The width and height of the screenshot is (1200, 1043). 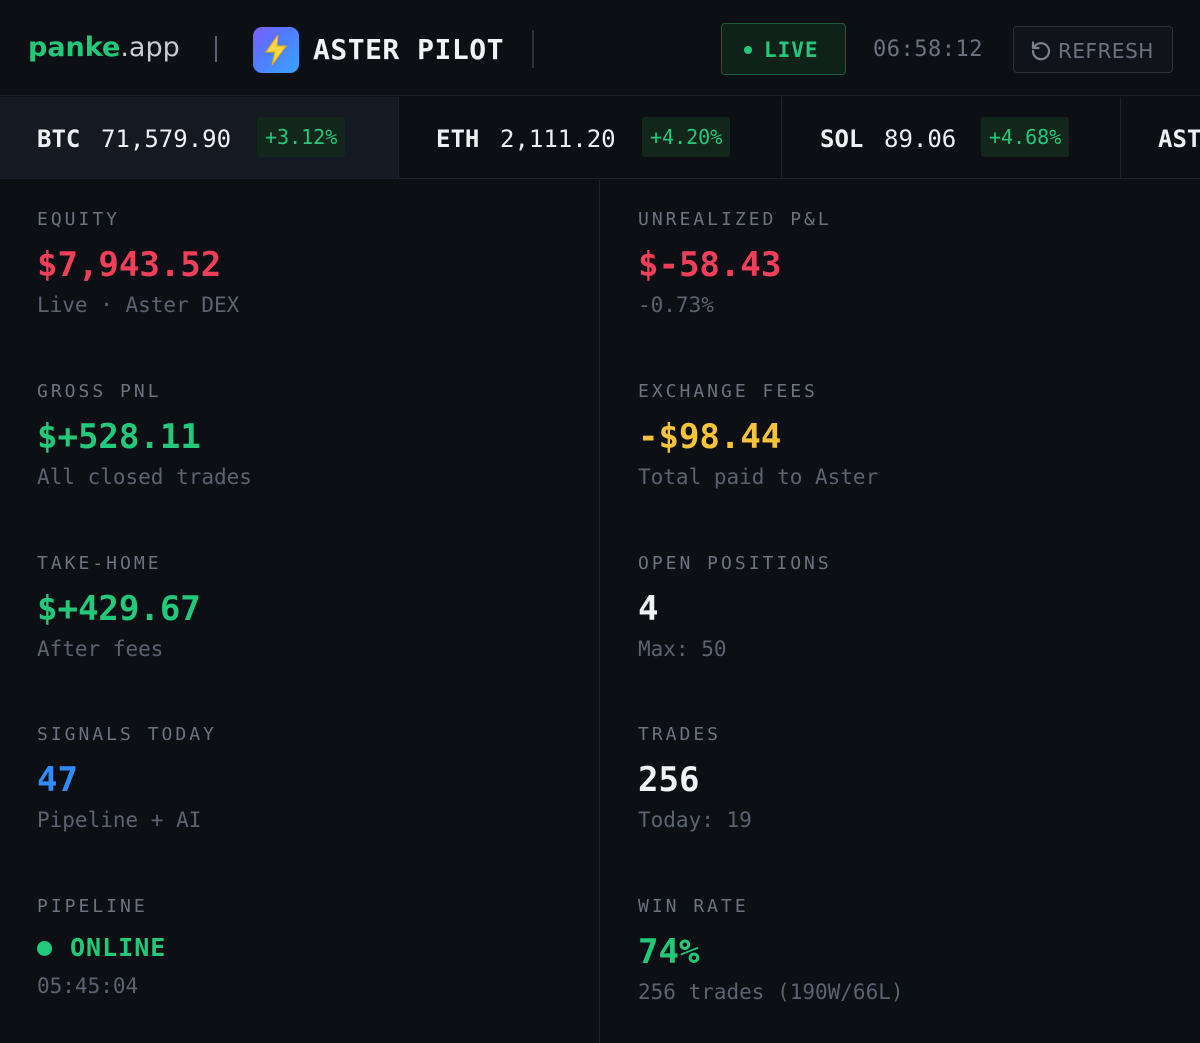 I want to click on brand-logo-text: panke.app, so click(x=104, y=48).